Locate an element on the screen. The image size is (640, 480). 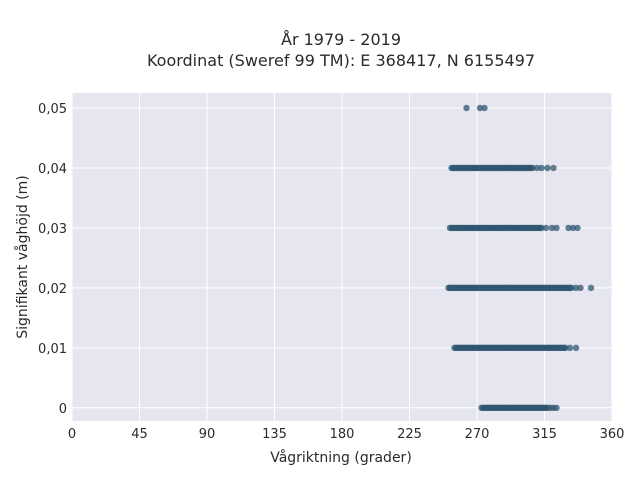
y-tick-label: 0 is located at coordinates (63, 409).